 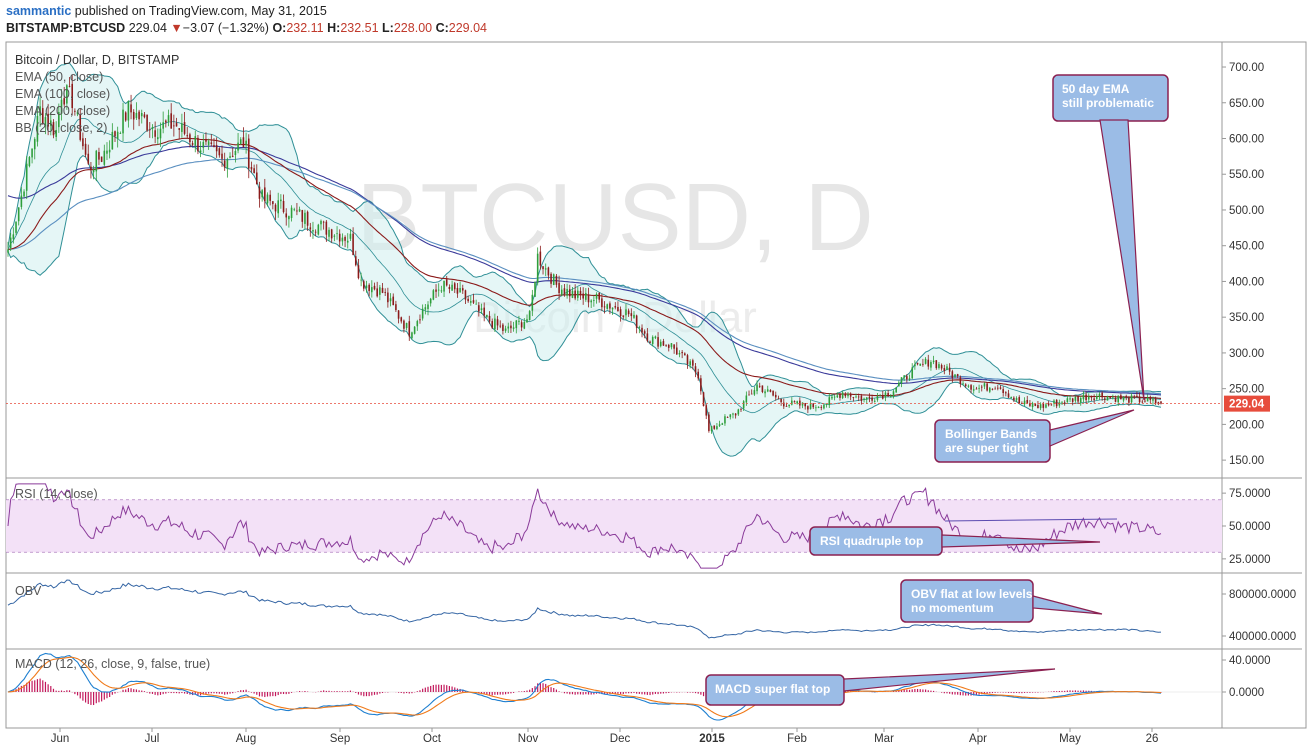 What do you see at coordinates (56, 494) in the screenshot?
I see `legend-rsi: RSI (14, close)` at bounding box center [56, 494].